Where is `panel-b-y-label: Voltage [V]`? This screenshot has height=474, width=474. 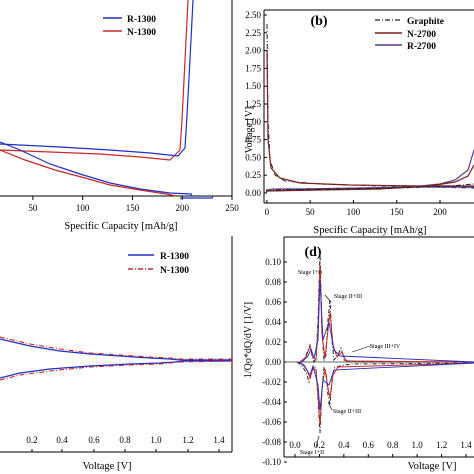 panel-b-y-label: Voltage [V] is located at coordinates (249, 130).